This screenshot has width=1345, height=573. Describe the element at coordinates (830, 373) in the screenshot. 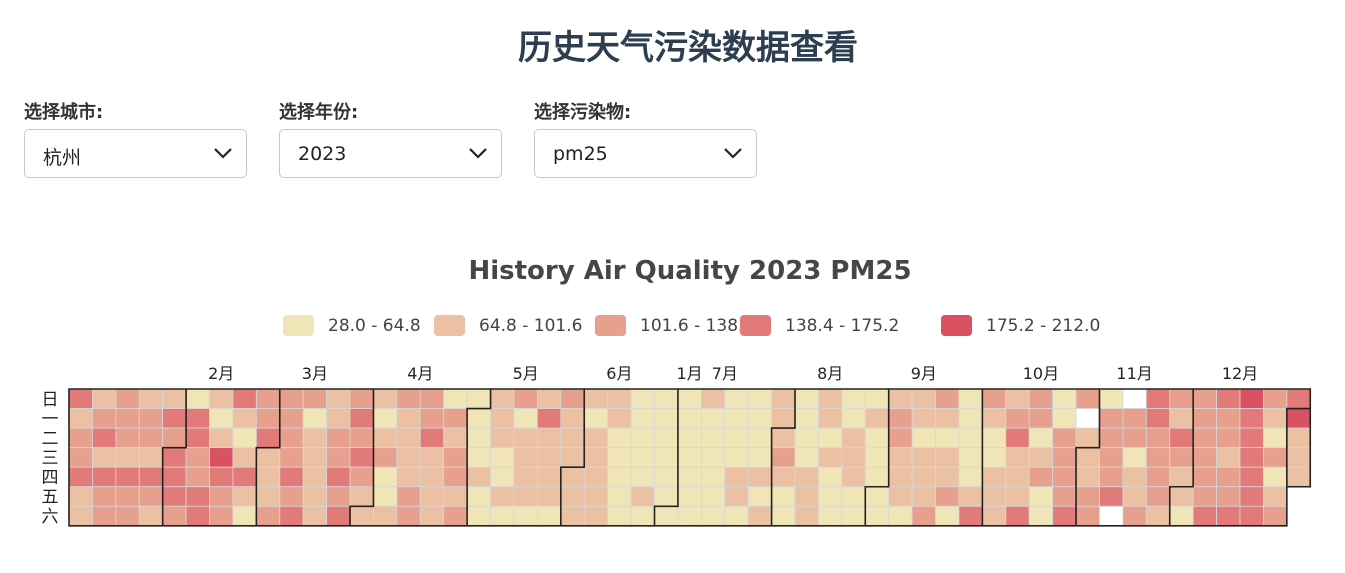

I see `month-label: 8月` at that location.